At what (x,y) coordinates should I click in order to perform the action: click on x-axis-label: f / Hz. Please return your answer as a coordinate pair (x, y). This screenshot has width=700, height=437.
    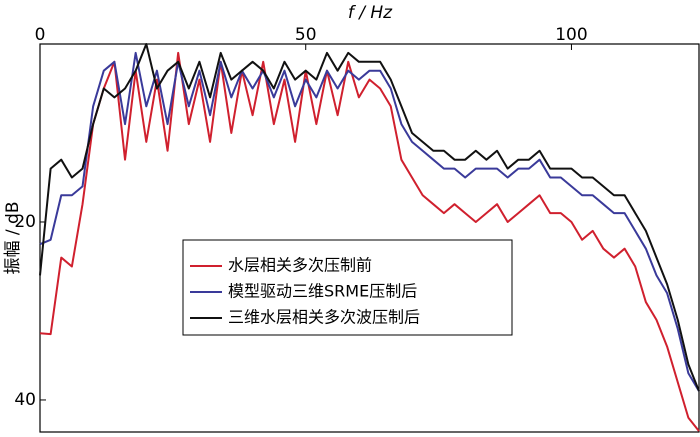
    Looking at the image, I should click on (370, 13).